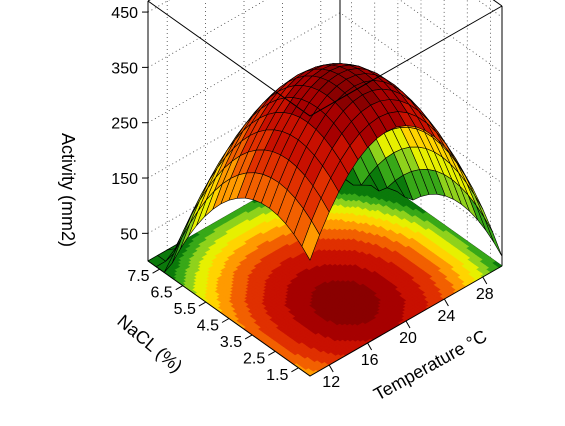  Describe the element at coordinates (325, 3) in the screenshot. I see `box-back-top-edge` at that location.